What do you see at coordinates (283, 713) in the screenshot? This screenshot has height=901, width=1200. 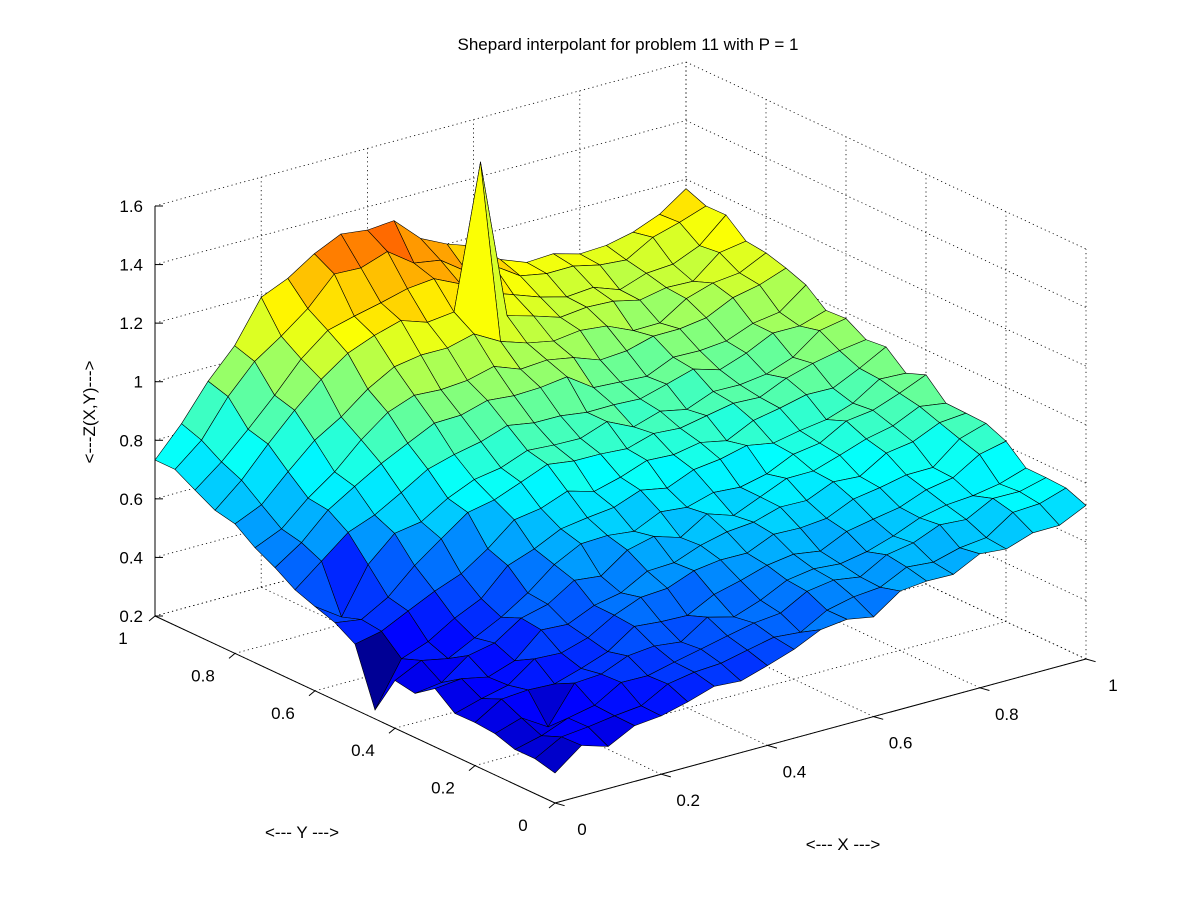 I see `y-tick-label: 0.6` at bounding box center [283, 713].